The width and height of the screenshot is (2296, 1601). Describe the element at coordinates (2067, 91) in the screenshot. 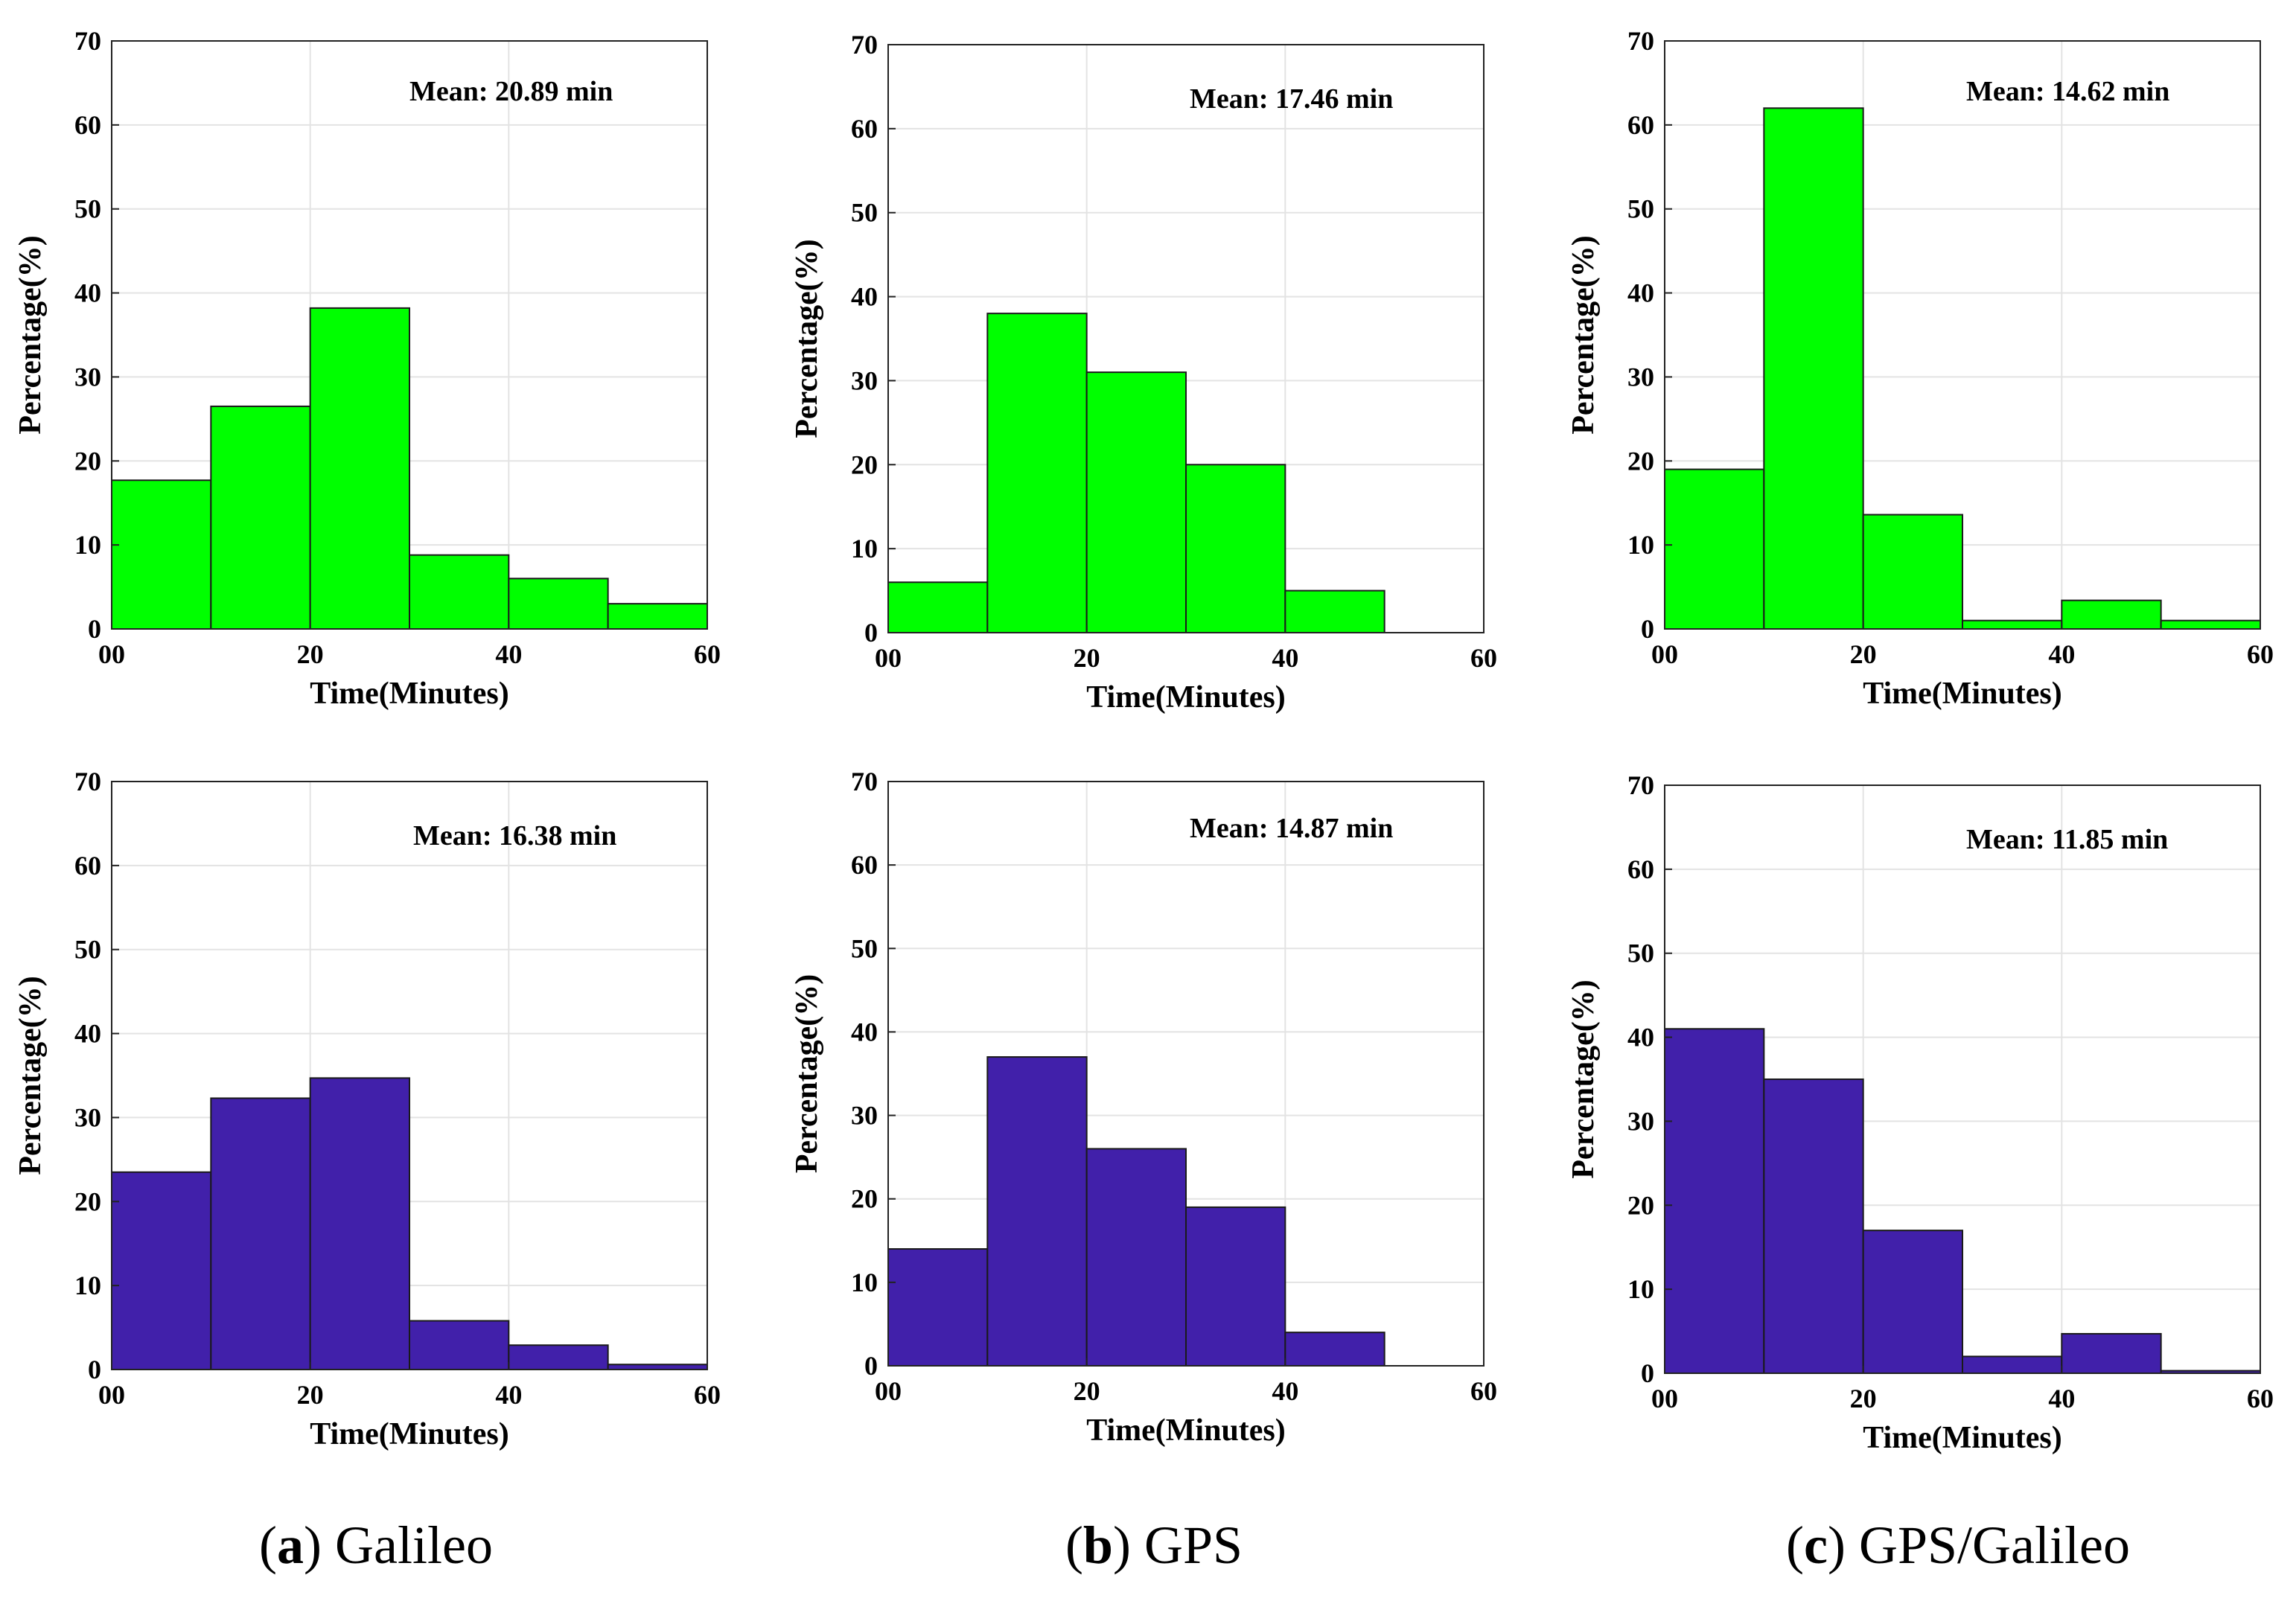

I see `mean-annotation: Mean: 14.62 min` at that location.